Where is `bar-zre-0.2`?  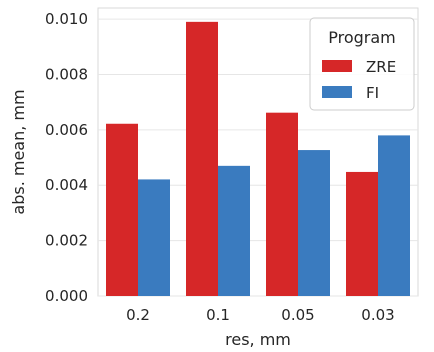 bar-zre-0.2 is located at coordinates (122, 209).